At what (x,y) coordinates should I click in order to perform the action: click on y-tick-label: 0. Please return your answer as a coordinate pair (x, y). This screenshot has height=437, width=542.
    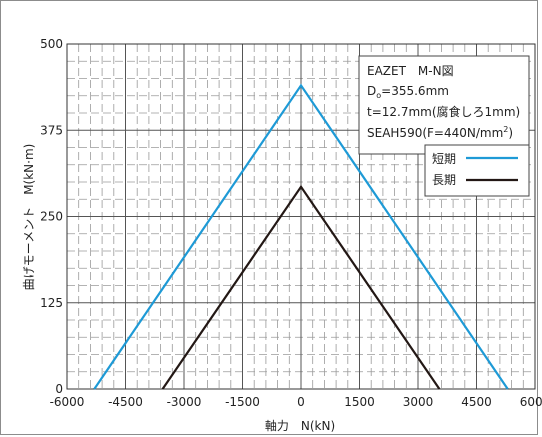
    Looking at the image, I should click on (59, 389).